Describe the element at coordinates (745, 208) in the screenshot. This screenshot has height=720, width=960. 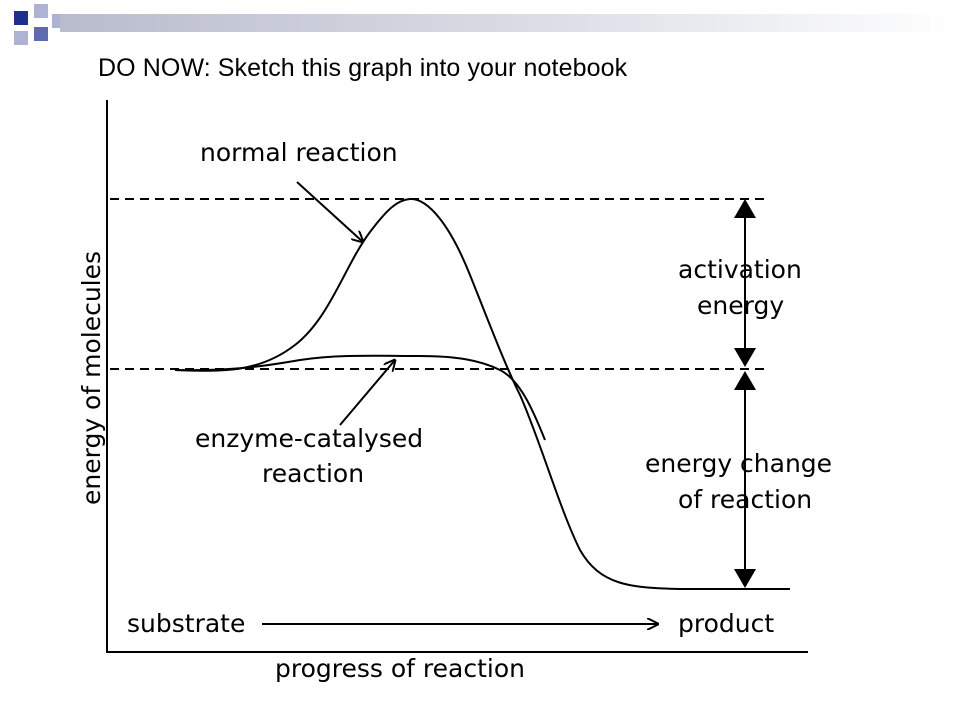
I see `activation-arrow-up-head` at that location.